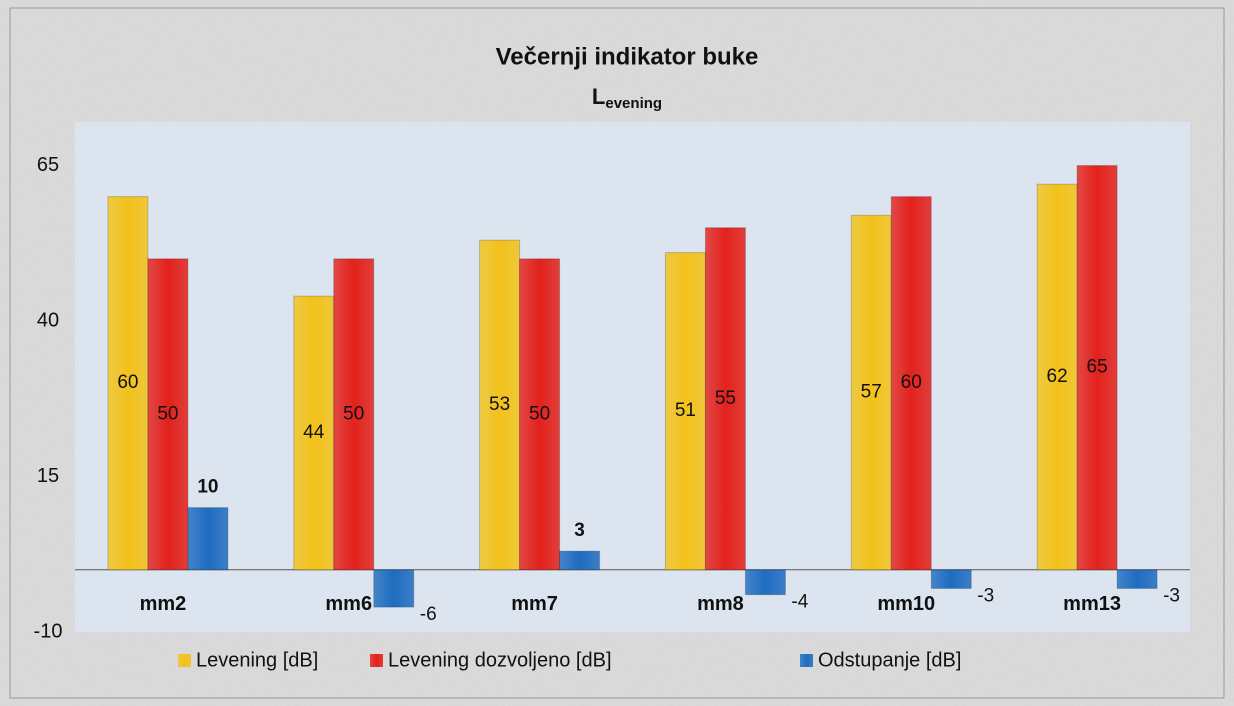  Describe the element at coordinates (633, 103) in the screenshot. I see `subtitle-sub: evening` at that location.